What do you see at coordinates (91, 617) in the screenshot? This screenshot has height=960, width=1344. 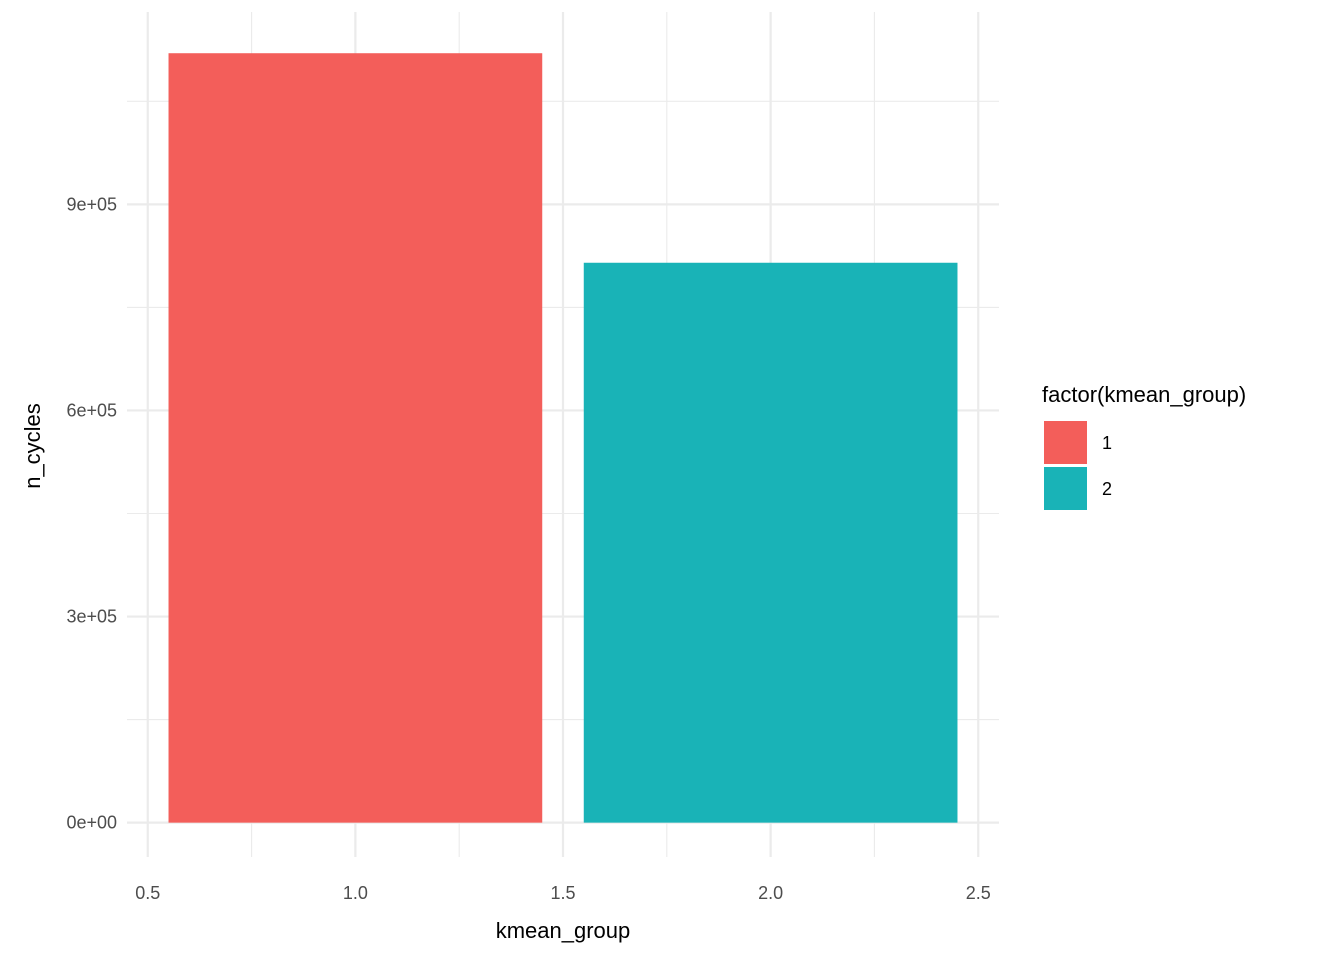 I see `y-tick-label: 3e+05` at bounding box center [91, 617].